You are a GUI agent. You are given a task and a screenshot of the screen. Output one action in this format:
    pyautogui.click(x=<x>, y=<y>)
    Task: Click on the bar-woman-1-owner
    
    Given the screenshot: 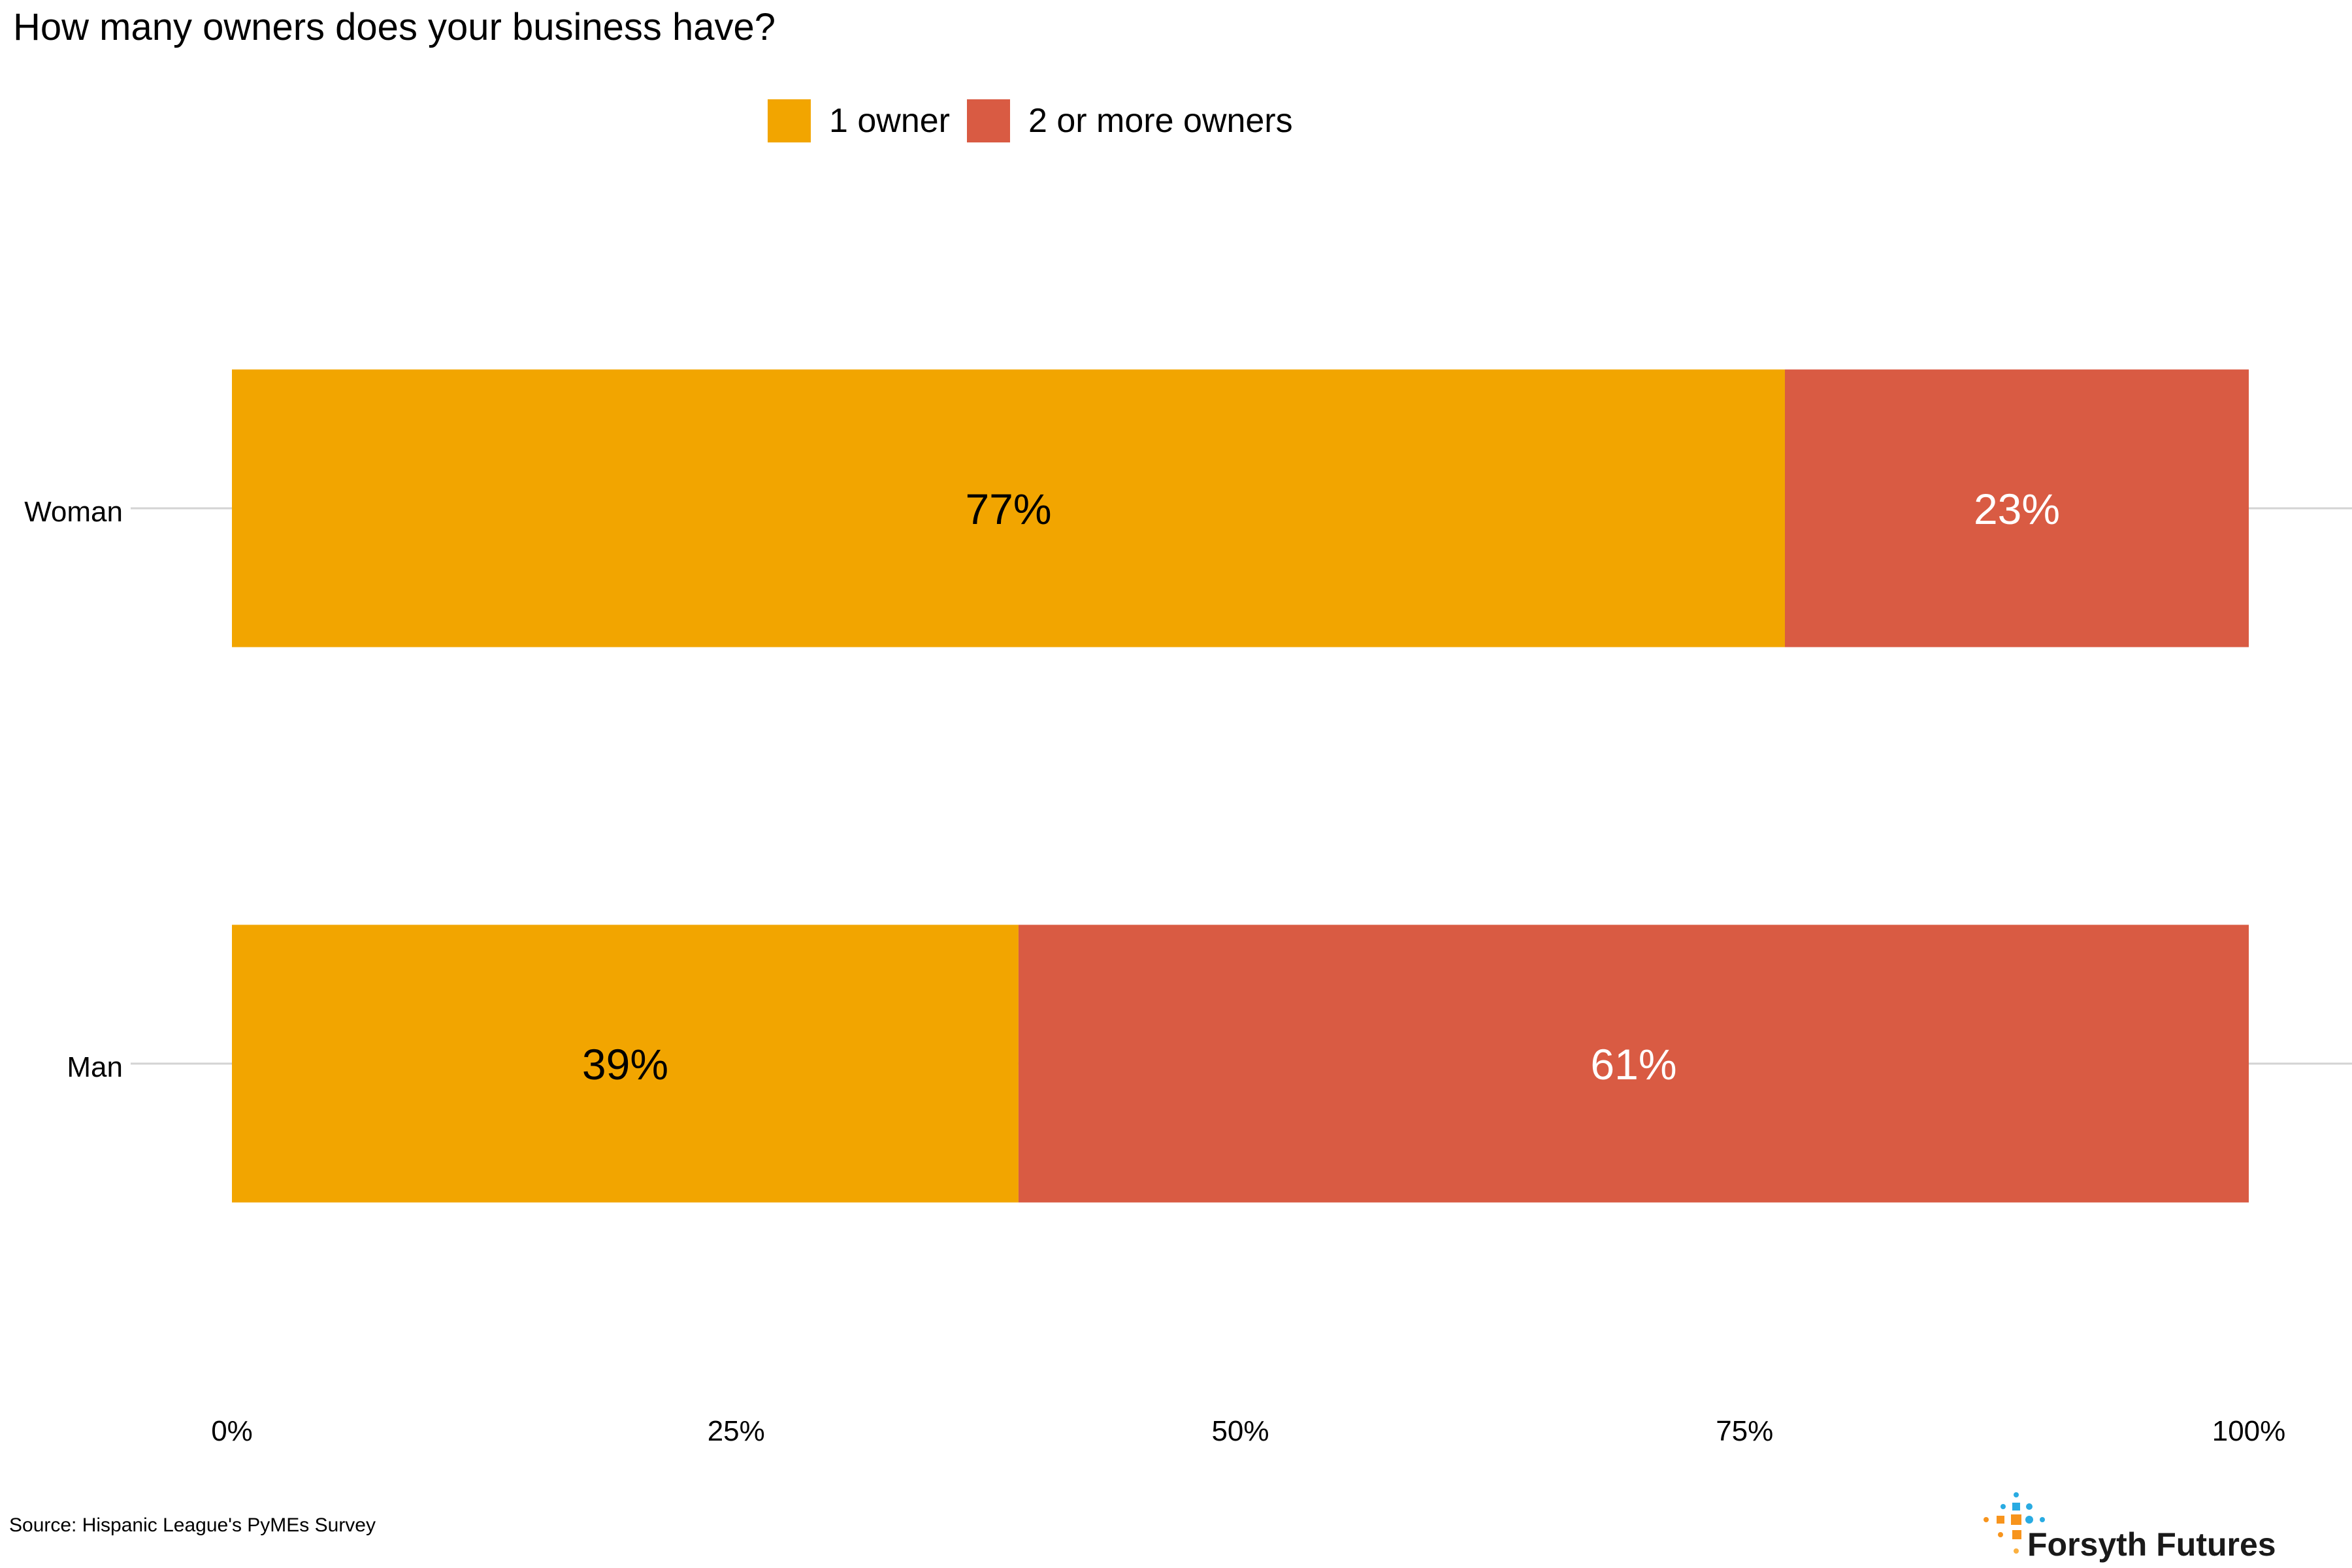 What is the action you would take?
    pyautogui.click(x=1008, y=508)
    